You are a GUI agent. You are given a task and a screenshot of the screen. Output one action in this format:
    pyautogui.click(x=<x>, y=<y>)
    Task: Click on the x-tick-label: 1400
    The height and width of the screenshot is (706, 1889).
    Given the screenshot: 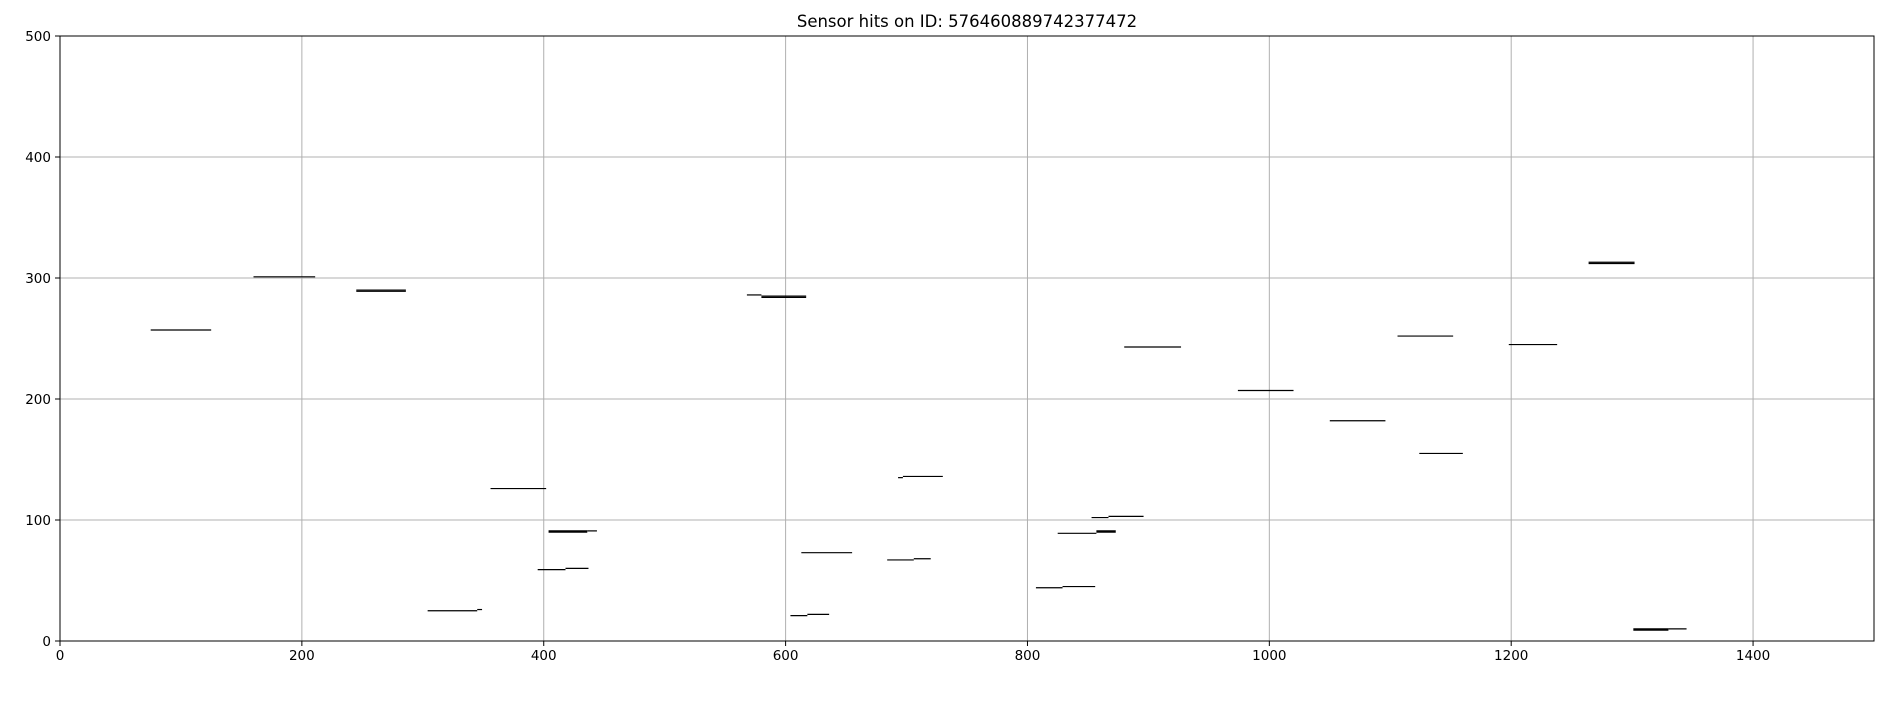 What is the action you would take?
    pyautogui.click(x=1753, y=656)
    